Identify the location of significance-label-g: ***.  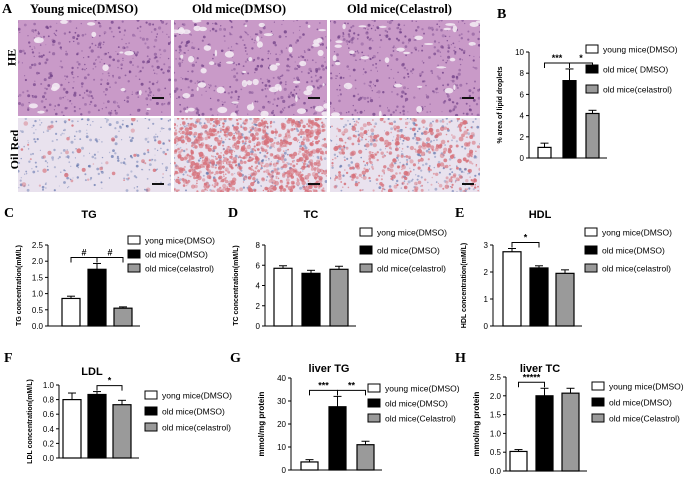
(323, 385).